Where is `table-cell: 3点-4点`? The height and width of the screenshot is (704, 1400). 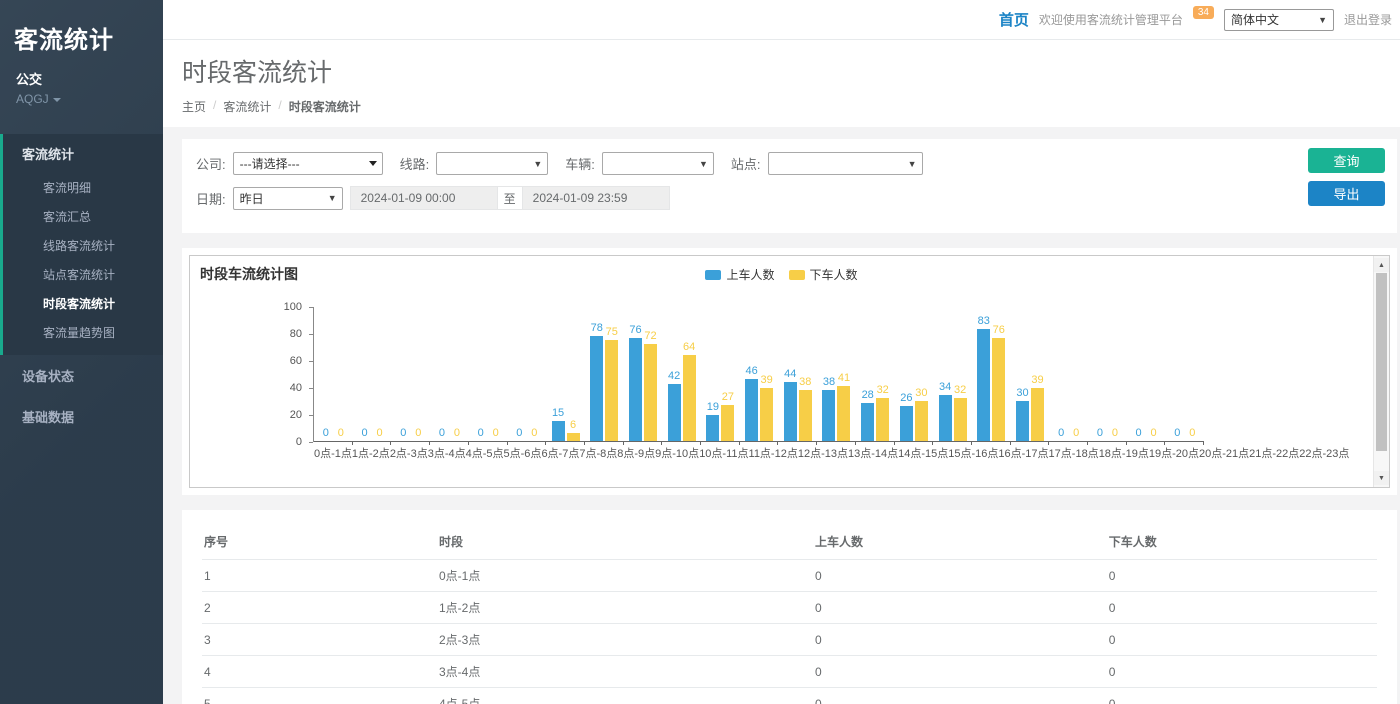
table-cell: 3点-4点 is located at coordinates (625, 671).